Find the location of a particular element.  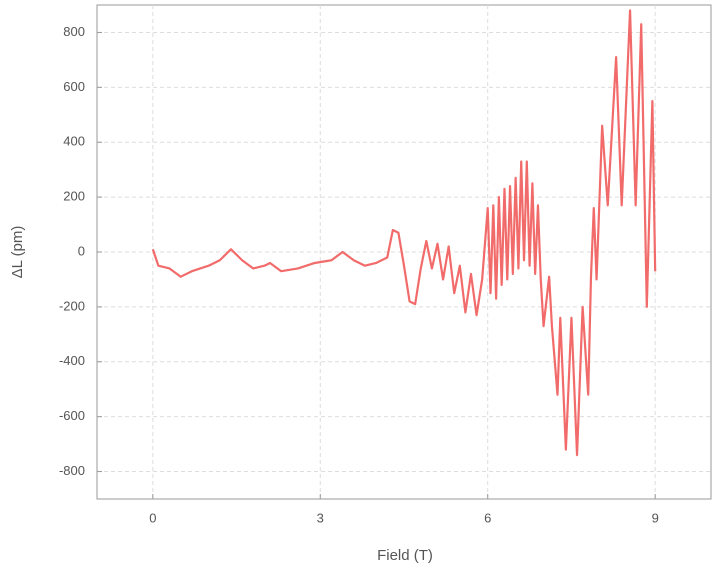

x-tick-label: 6 is located at coordinates (487, 517).